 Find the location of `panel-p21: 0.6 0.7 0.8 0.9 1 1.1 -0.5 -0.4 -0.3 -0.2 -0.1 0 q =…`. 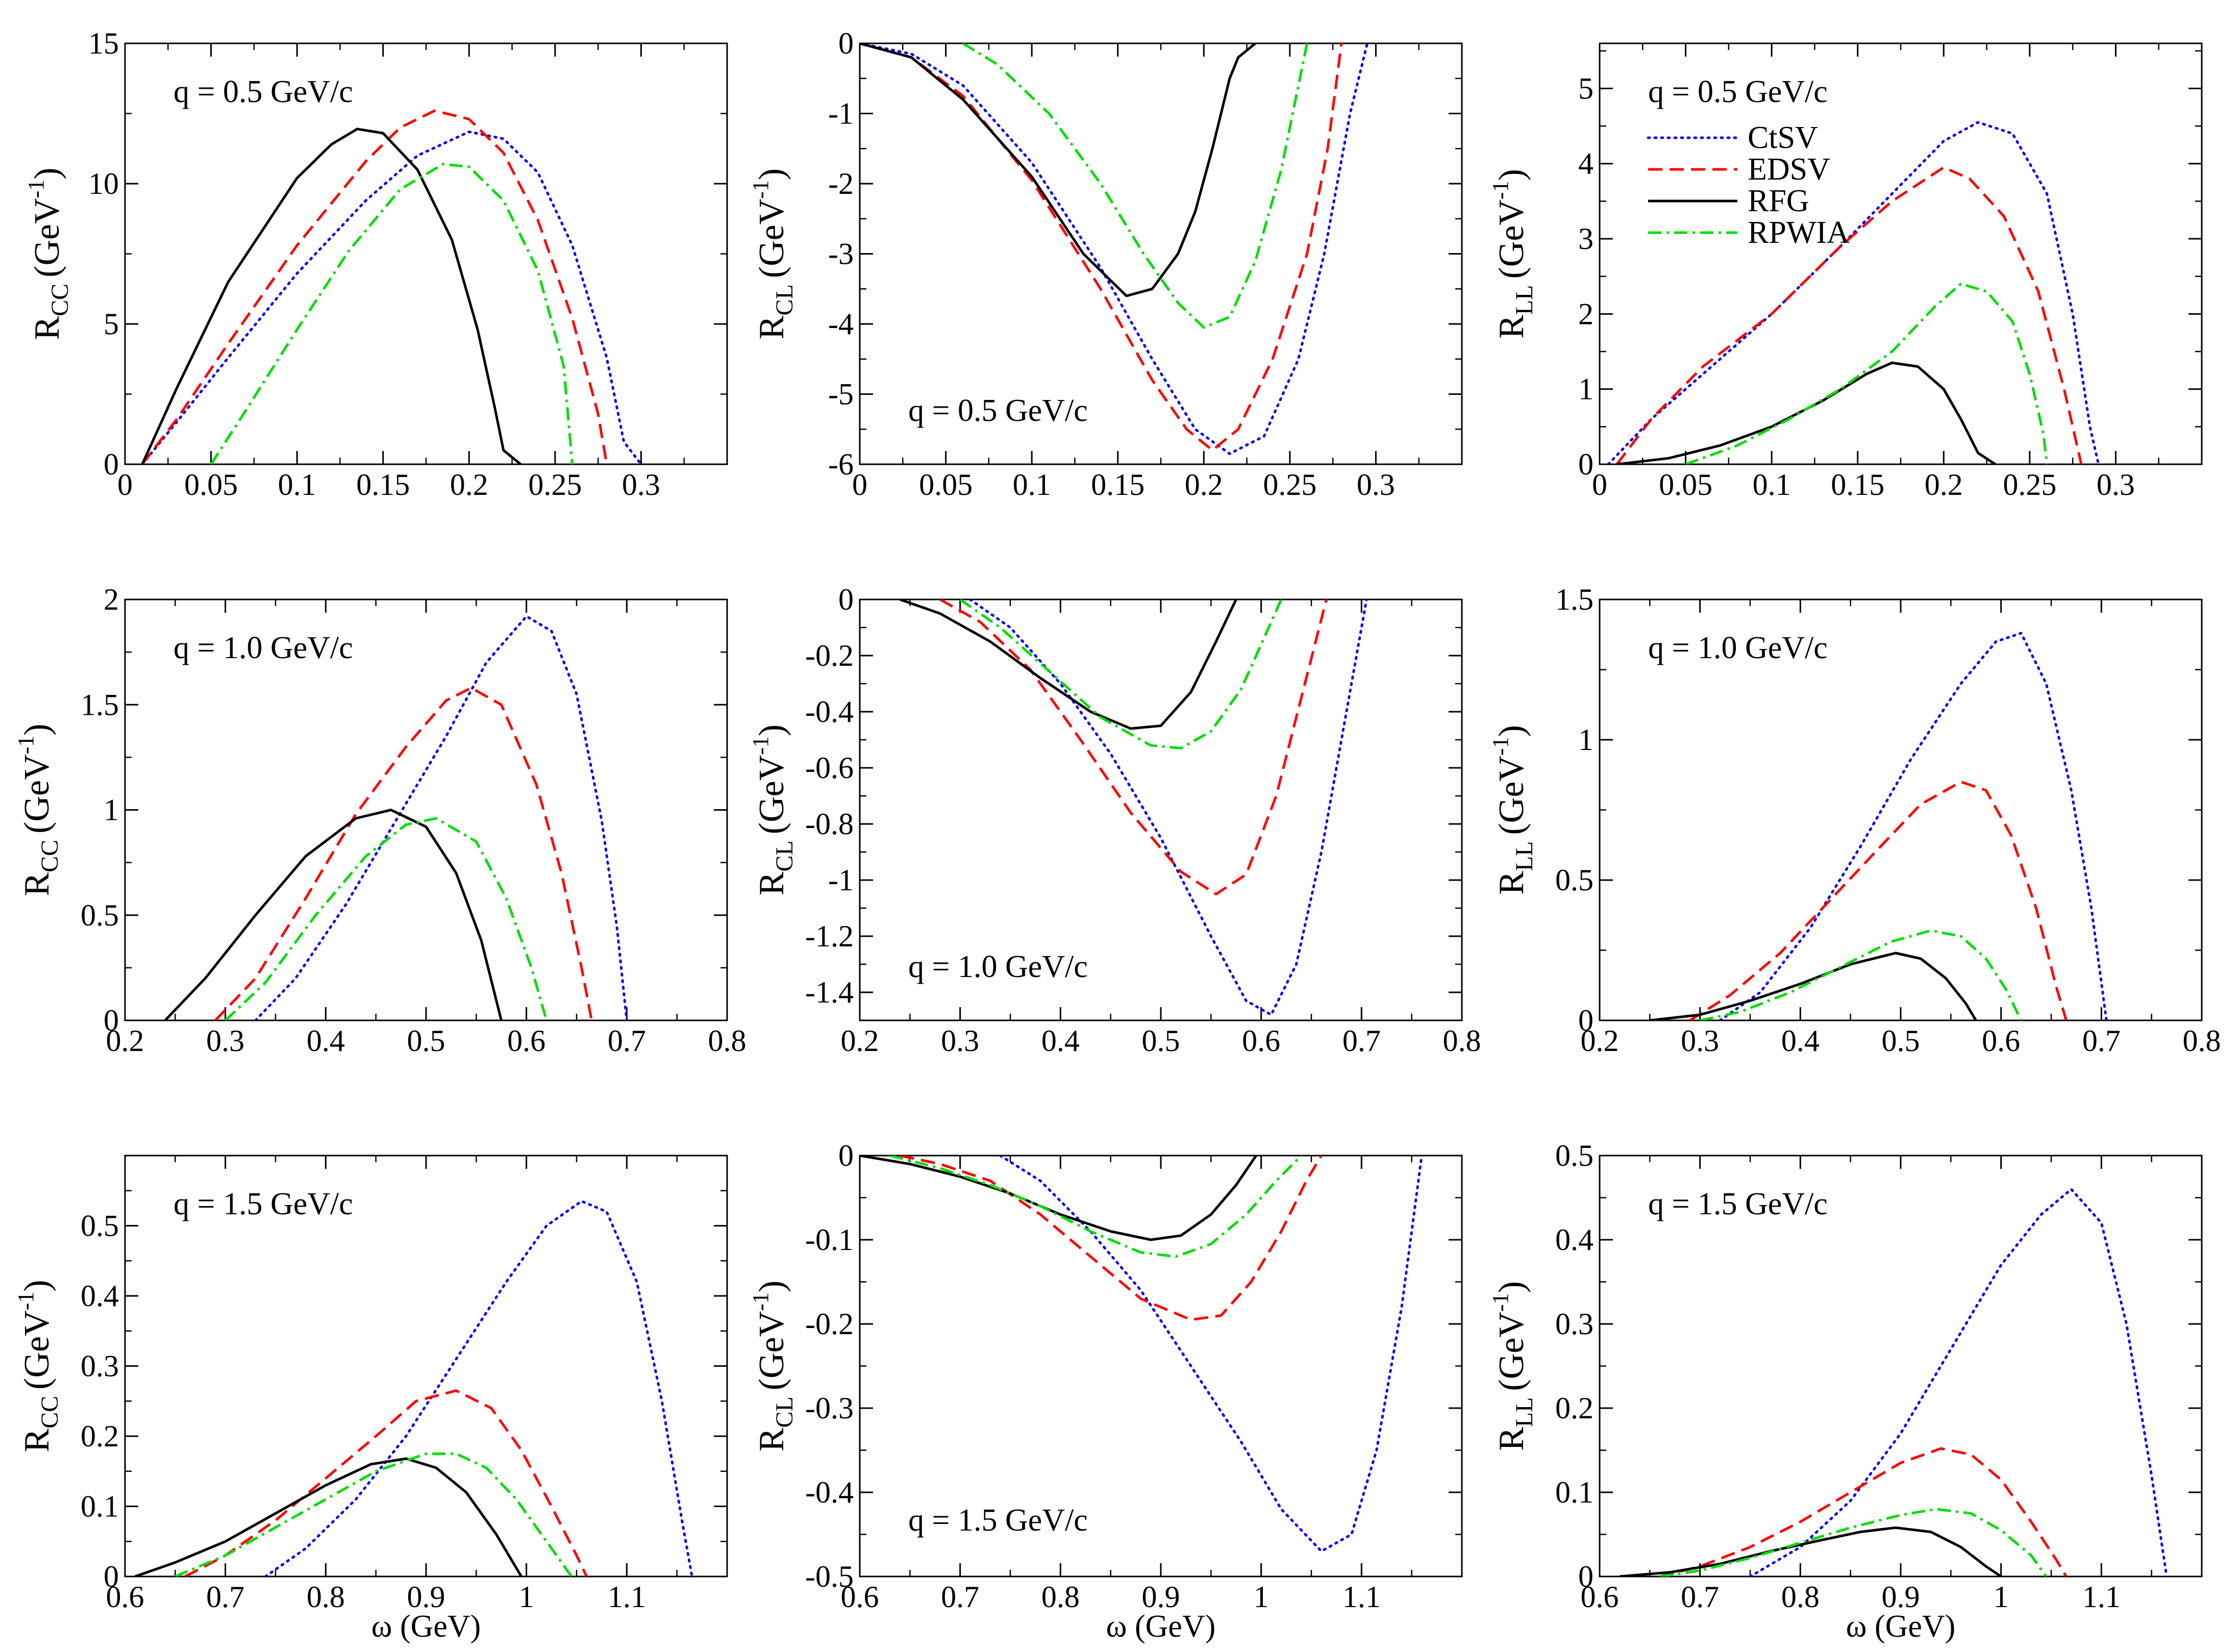

panel-p21: 0.6 0.7 0.8 0.9 1 1.1 -0.5 -0.4 -0.3 -0.2 -0.1 0 q =… is located at coordinates (1105, 1391).